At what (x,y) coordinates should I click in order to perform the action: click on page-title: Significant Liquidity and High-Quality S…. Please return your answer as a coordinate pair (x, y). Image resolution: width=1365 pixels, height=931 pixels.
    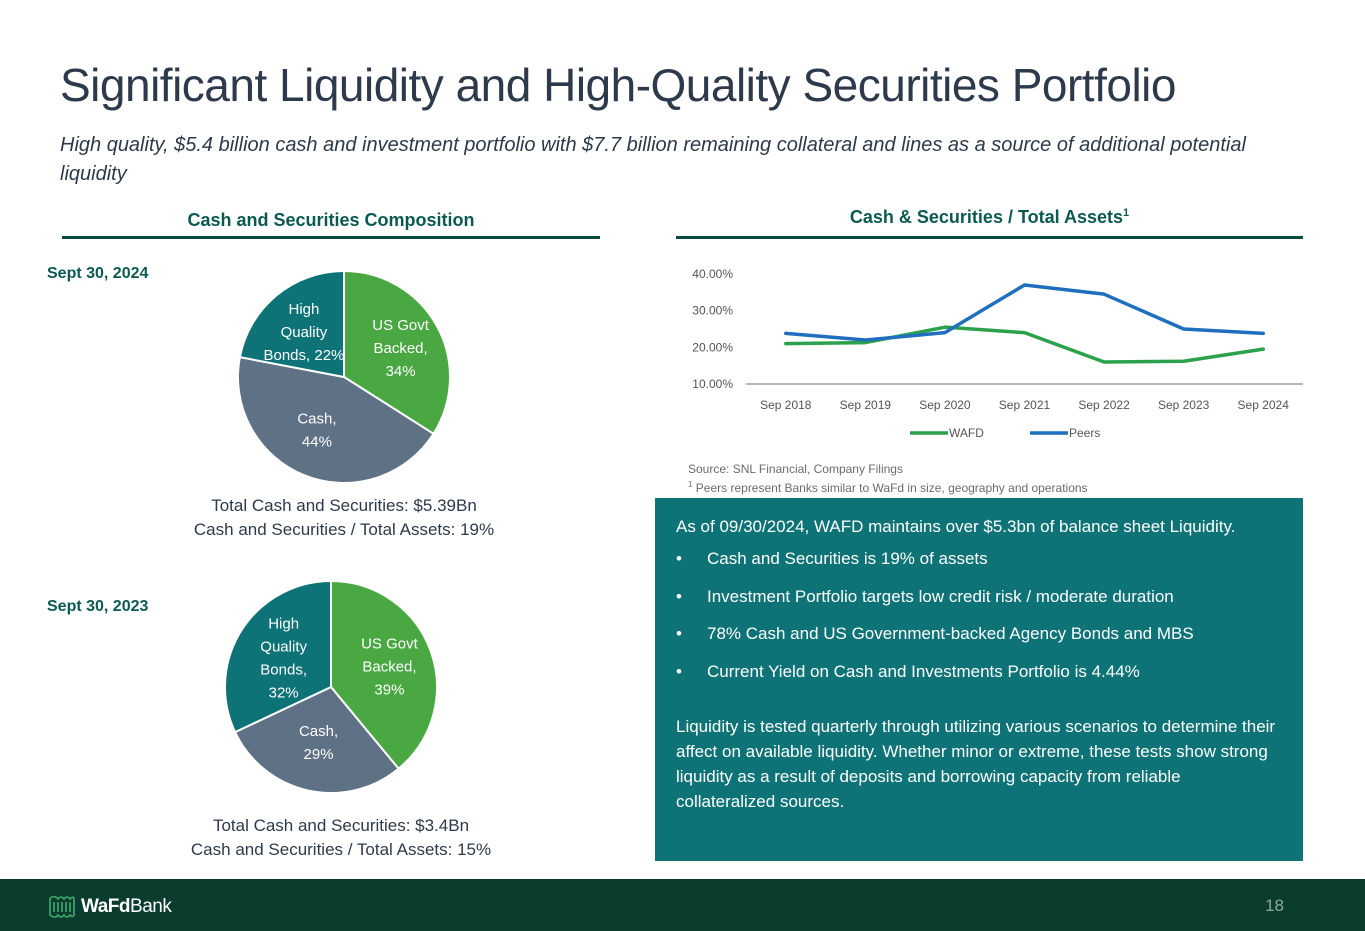
    Looking at the image, I should click on (618, 85).